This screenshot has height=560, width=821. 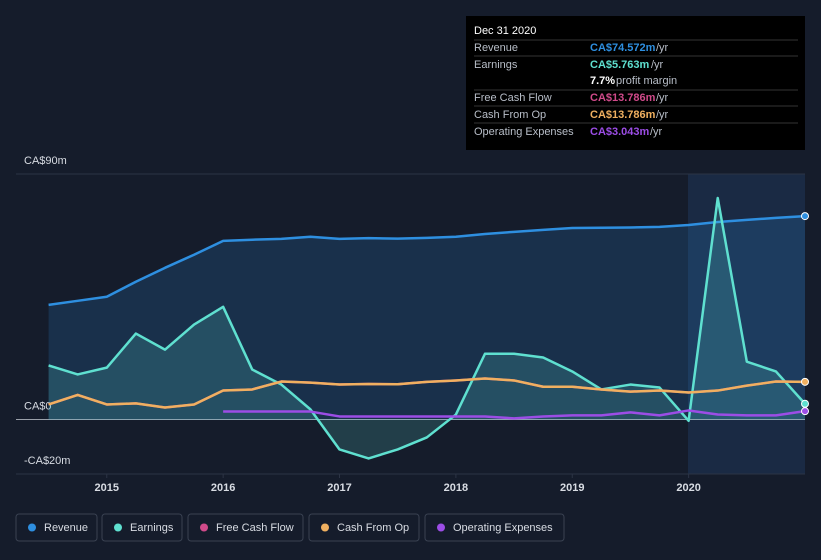 What do you see at coordinates (255, 528) in the screenshot?
I see `legend-label: Free Cash Flow` at bounding box center [255, 528].